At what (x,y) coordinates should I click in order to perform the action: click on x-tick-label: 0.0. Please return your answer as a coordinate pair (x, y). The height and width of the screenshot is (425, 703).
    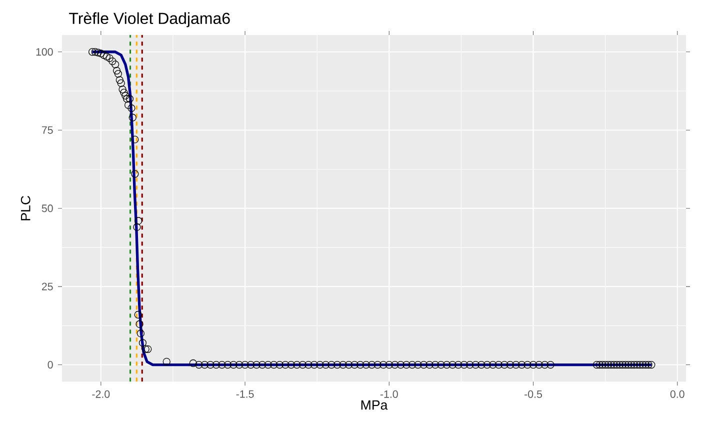
    Looking at the image, I should click on (677, 394).